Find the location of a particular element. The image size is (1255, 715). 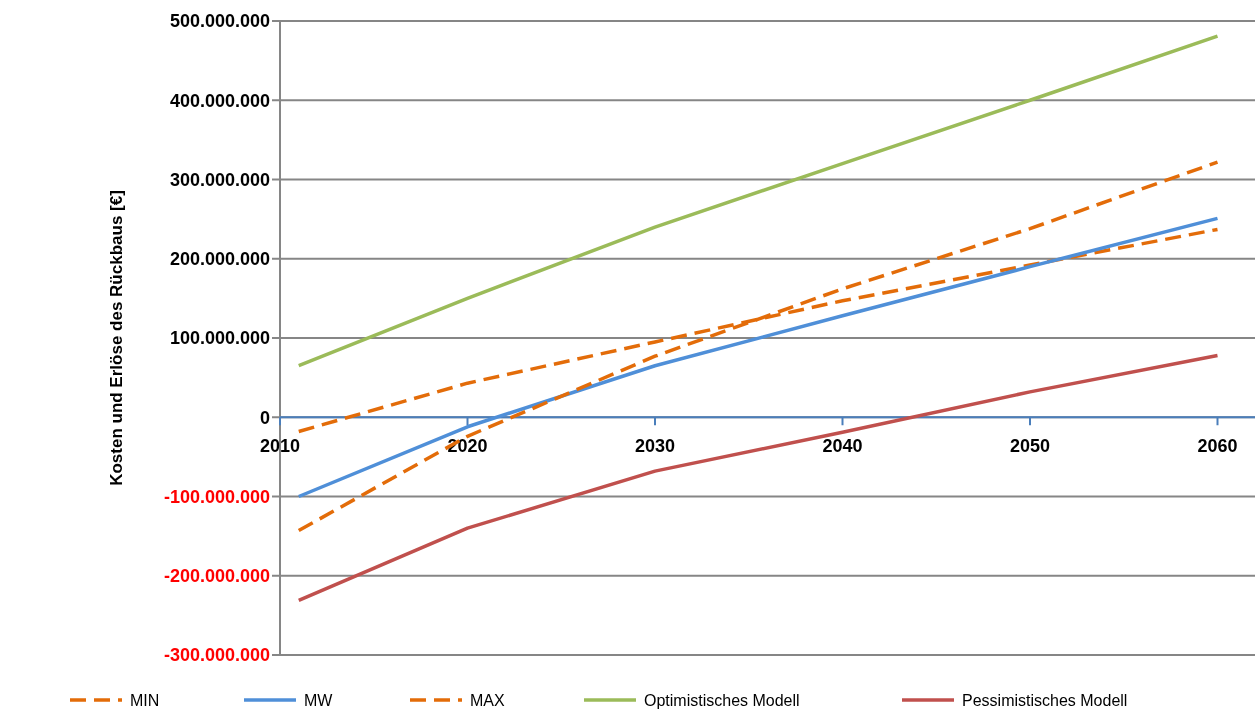

x-tick-label: 2040 is located at coordinates (842, 446).